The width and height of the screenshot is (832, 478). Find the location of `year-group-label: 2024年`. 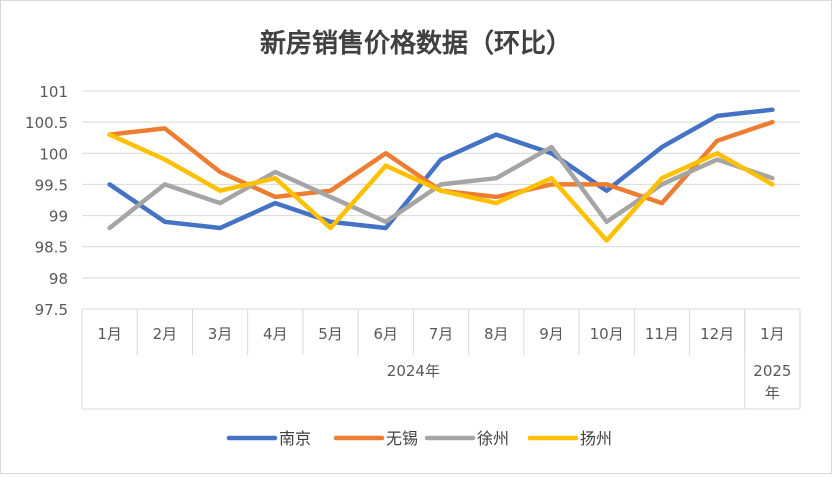

year-group-label: 2024年 is located at coordinates (413, 371).